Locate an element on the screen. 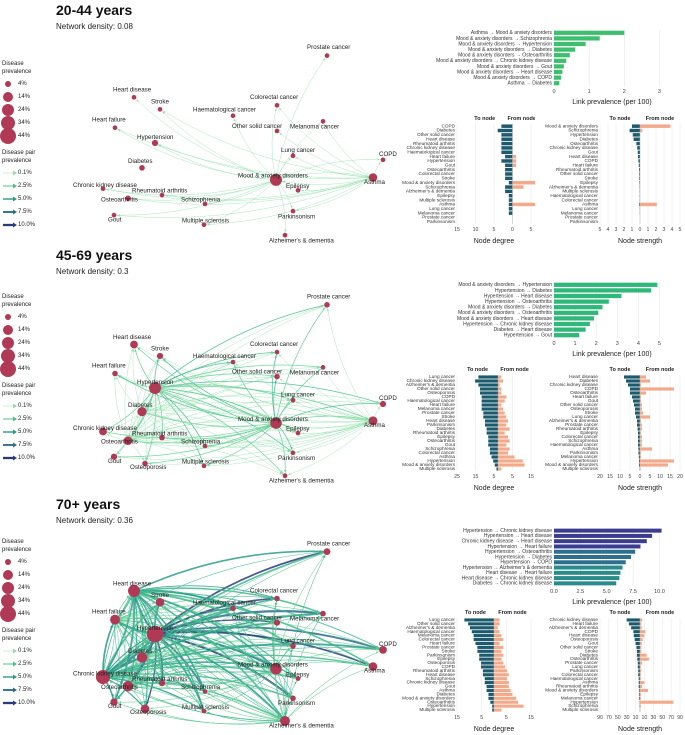  x-tick-label: 3 is located at coordinates (616, 230).